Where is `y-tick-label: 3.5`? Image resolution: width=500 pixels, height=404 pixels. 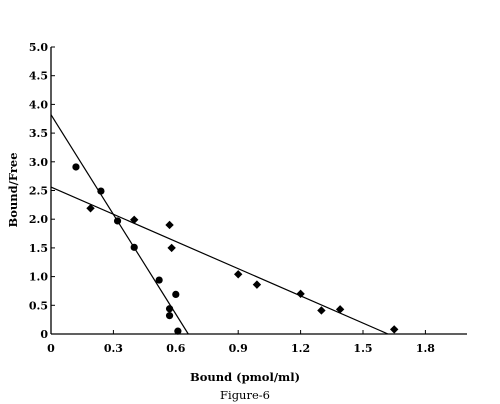
y-tick-label: 3.5 is located at coordinates (38, 133).